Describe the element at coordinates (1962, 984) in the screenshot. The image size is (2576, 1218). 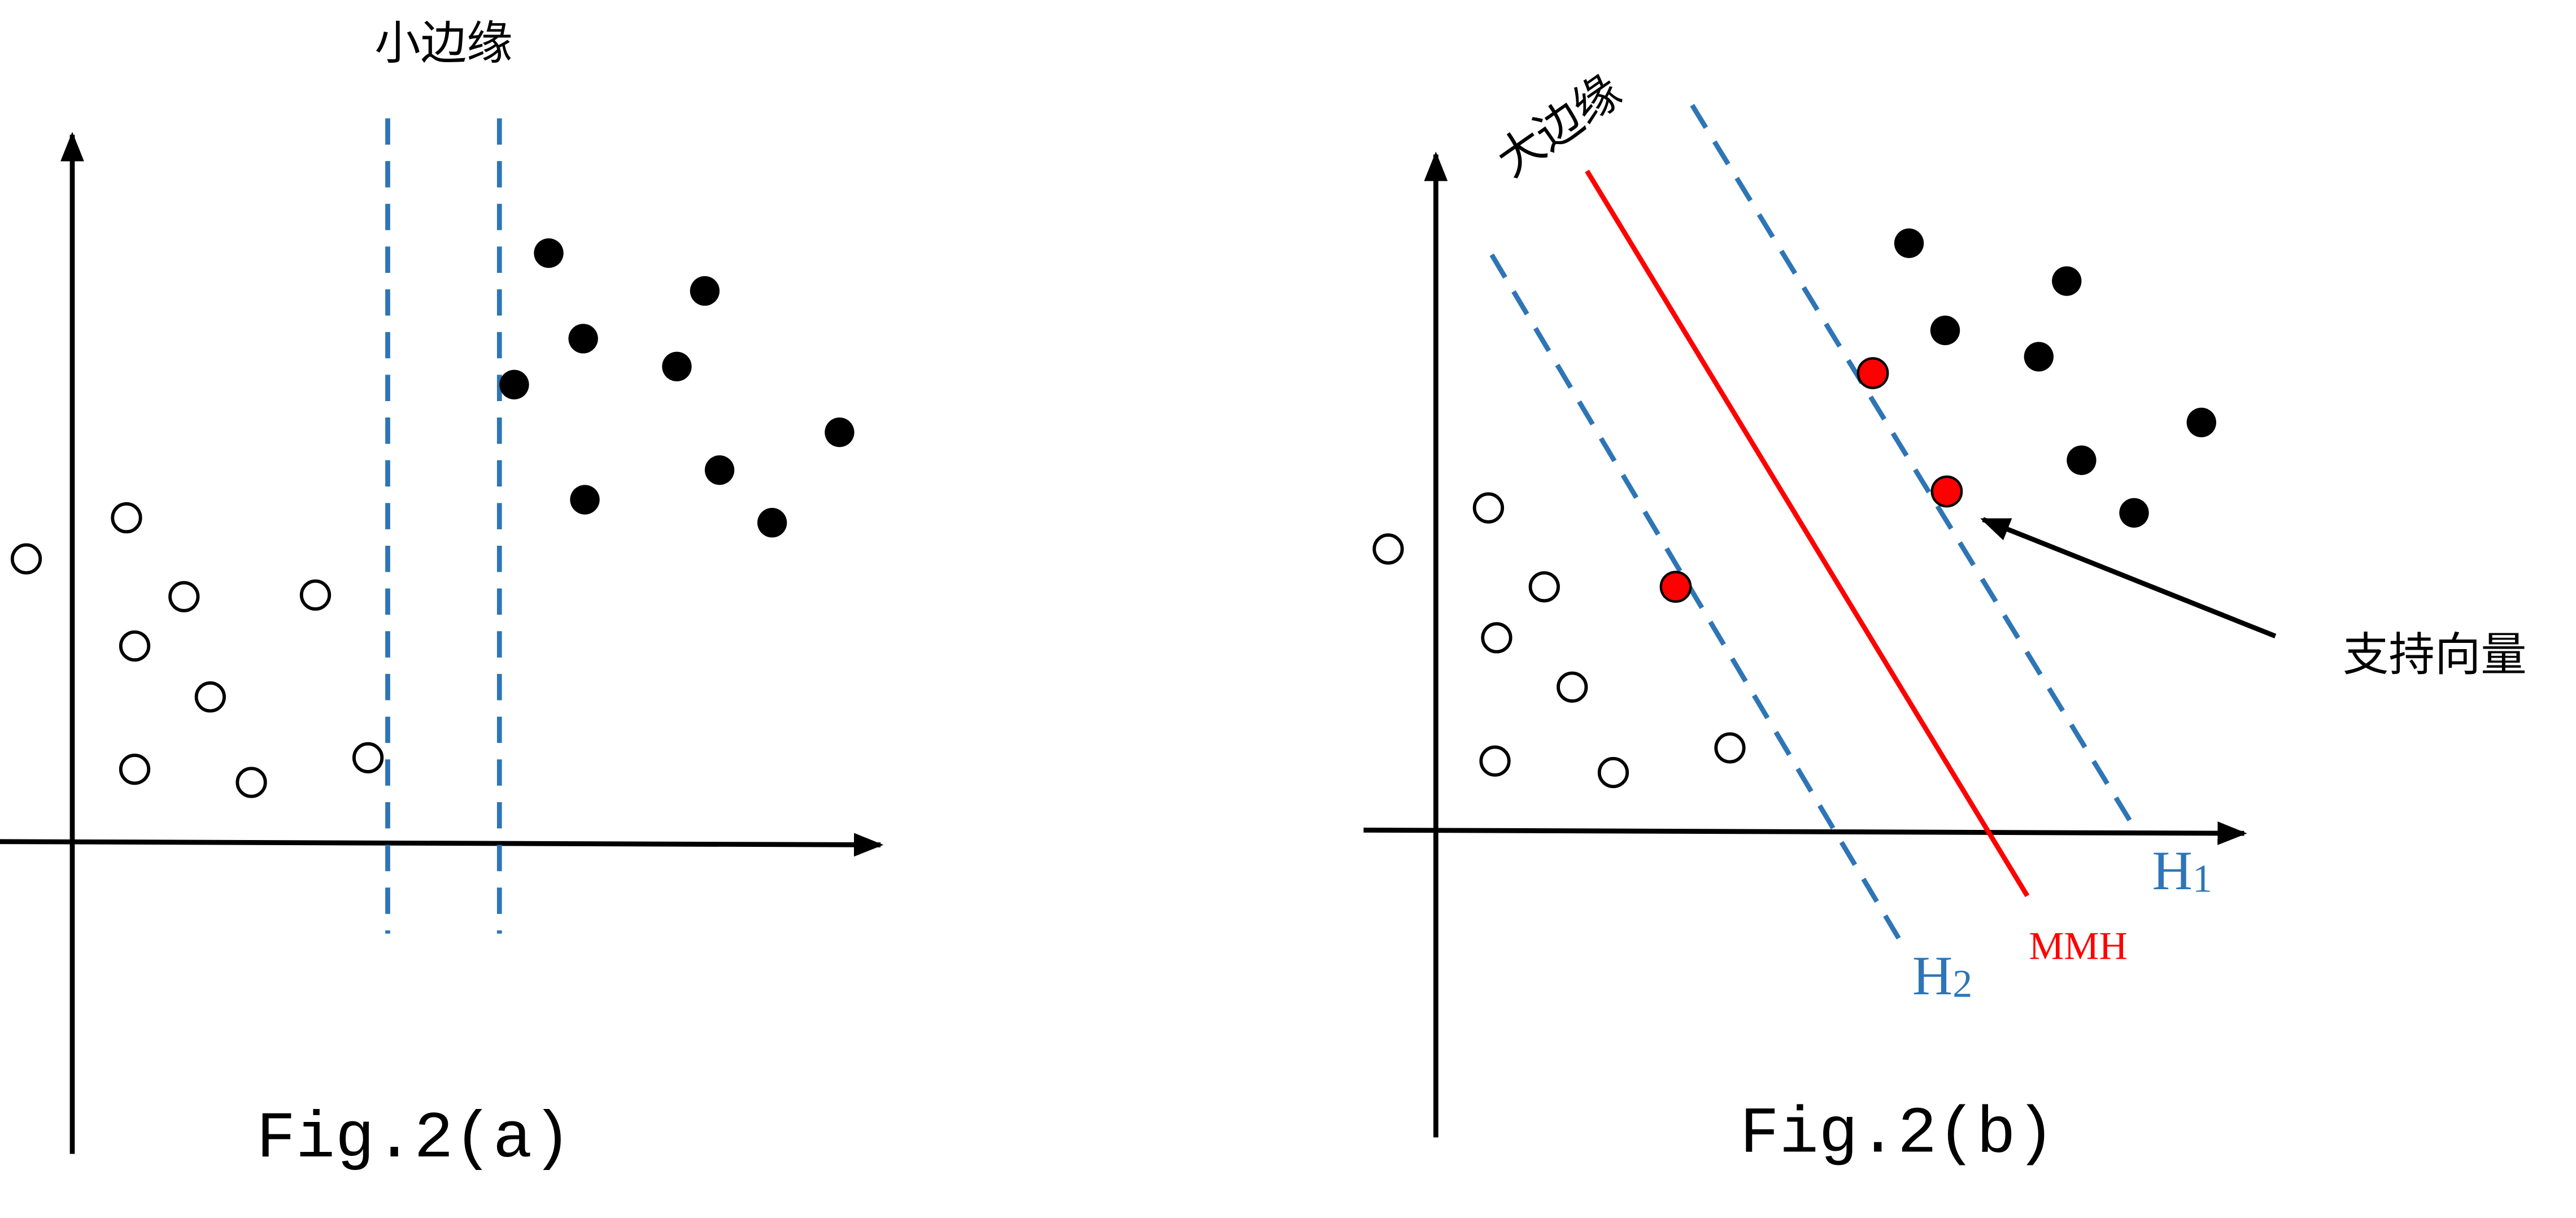
I see `h2-subscript: 2` at that location.